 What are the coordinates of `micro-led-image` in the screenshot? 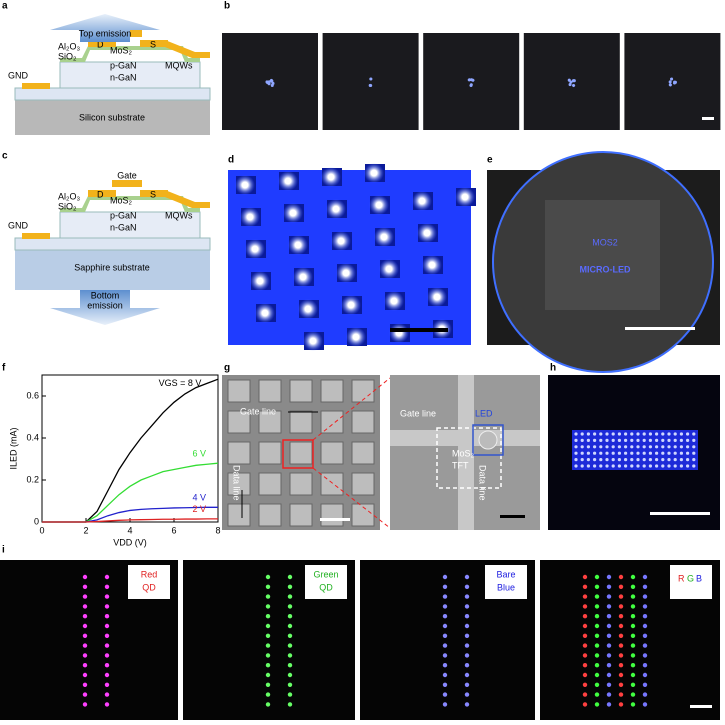 It's located at (571, 81).